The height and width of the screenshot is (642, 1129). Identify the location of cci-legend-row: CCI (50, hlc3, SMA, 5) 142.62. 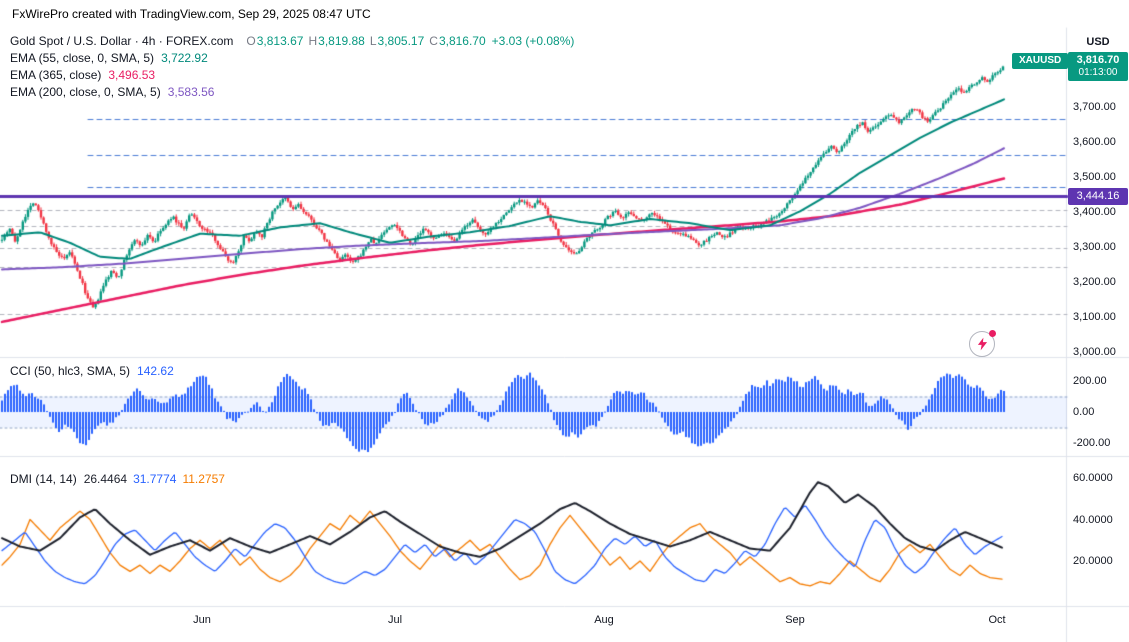
(95, 371).